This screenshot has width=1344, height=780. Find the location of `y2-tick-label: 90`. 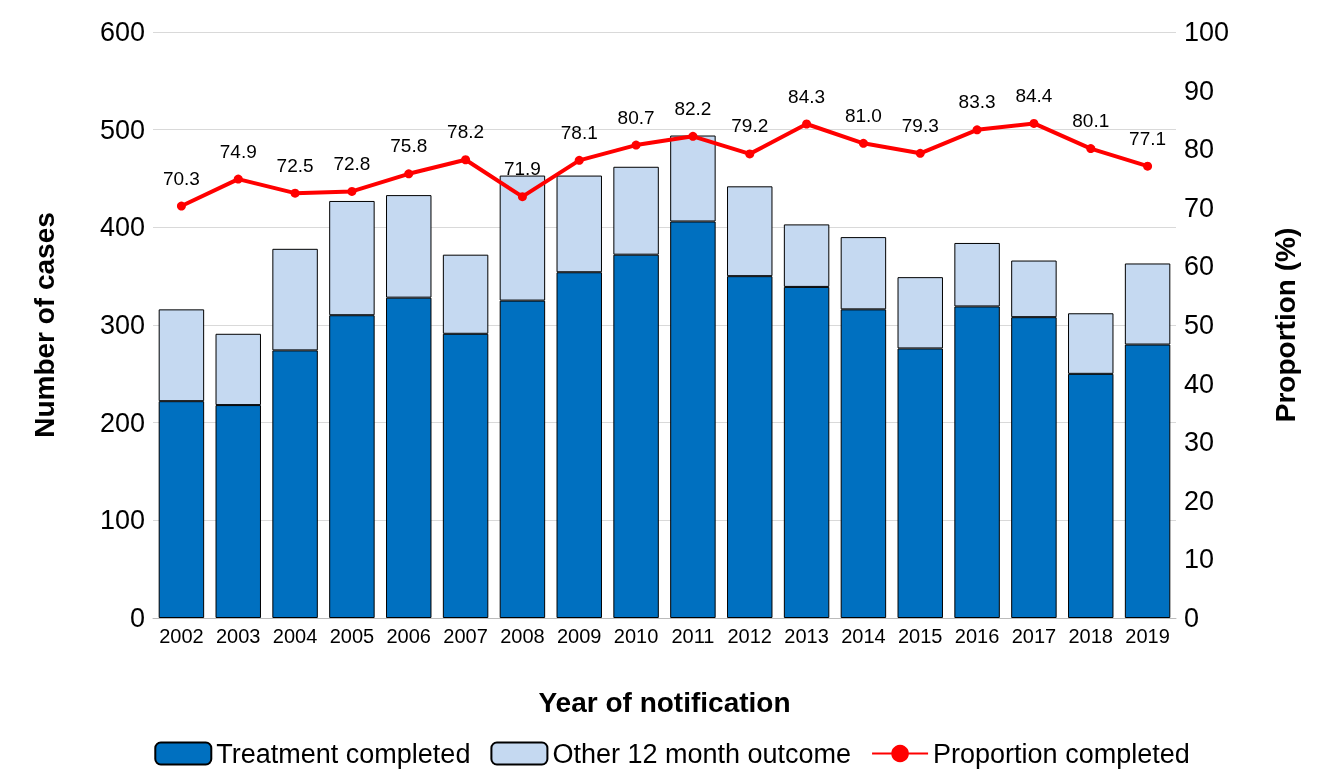

y2-tick-label: 90 is located at coordinates (1199, 90).